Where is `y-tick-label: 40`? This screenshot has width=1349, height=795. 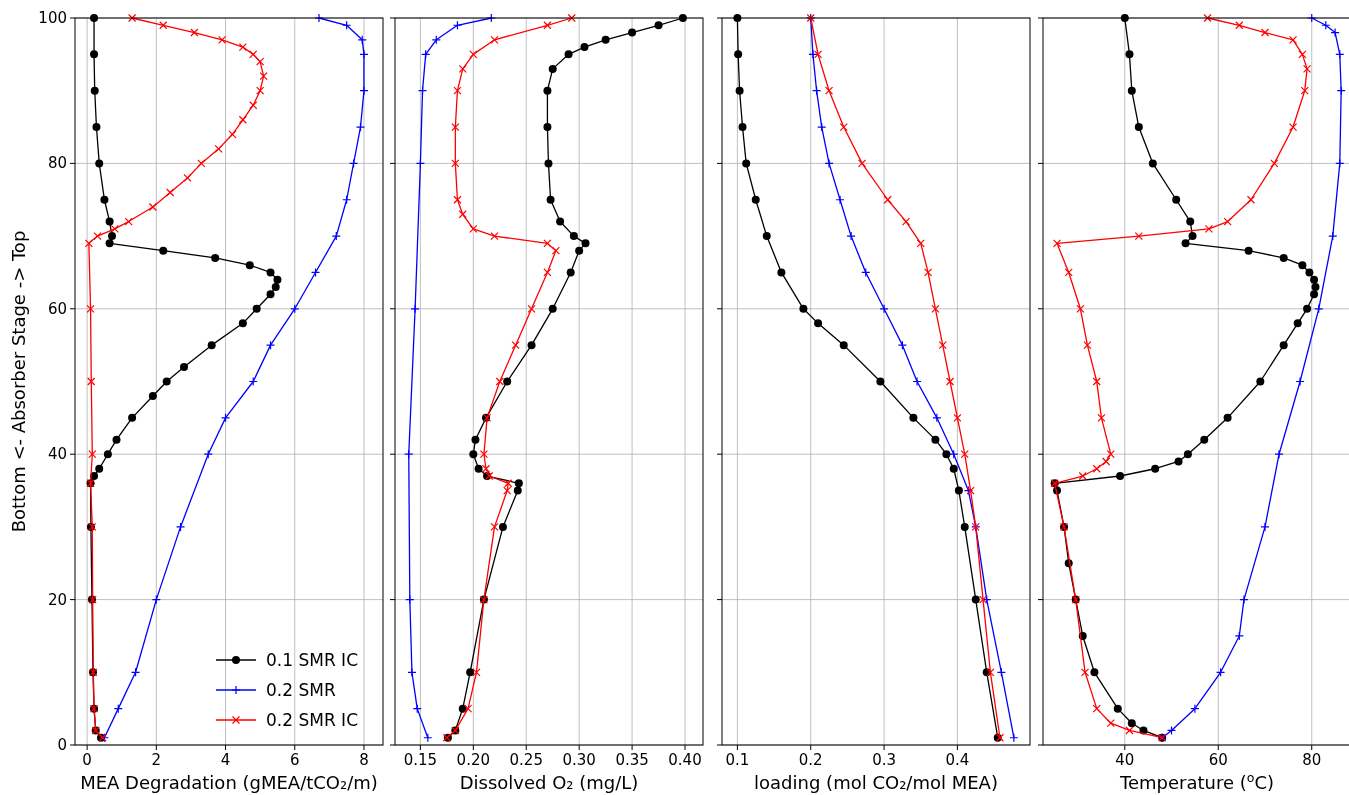 y-tick-label: 40 is located at coordinates (57, 454).